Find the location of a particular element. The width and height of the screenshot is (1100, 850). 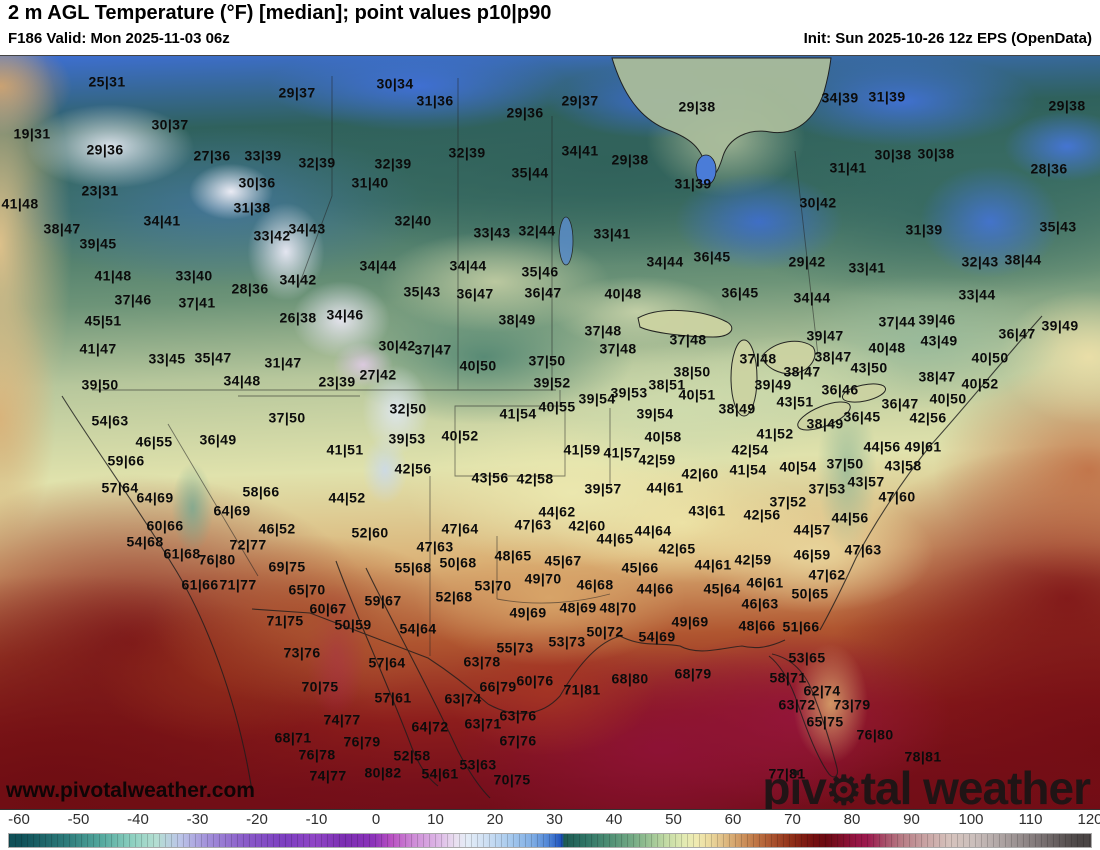

point-value: 65|75 is located at coordinates (825, 721).